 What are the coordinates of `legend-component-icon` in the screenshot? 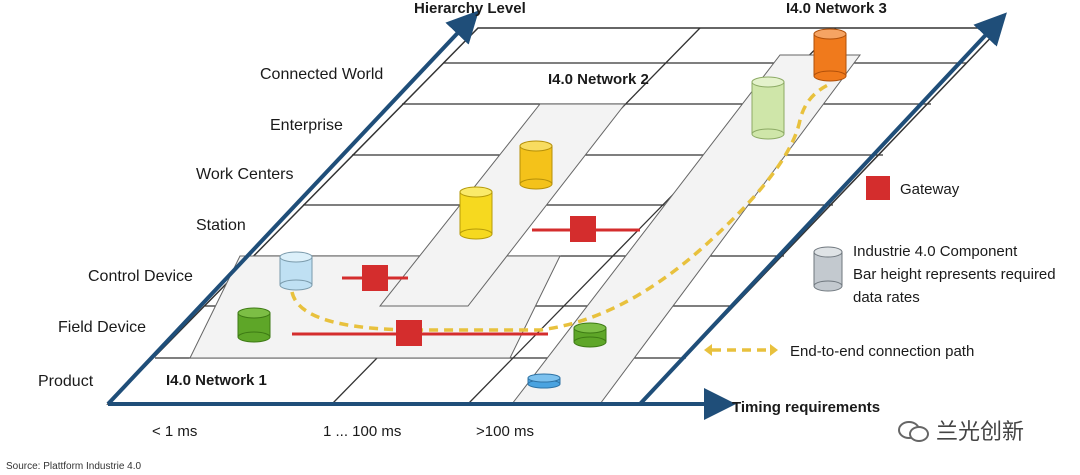 It's located at (828, 269).